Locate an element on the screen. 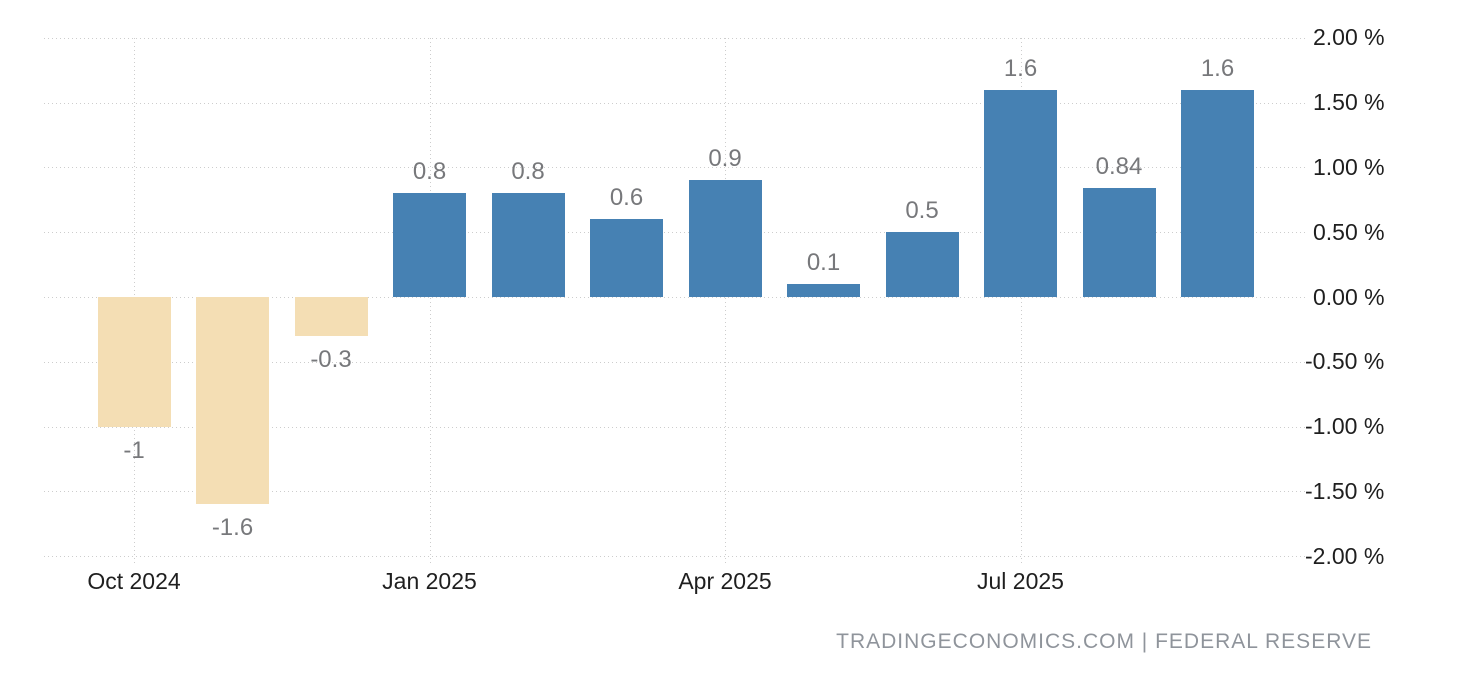 This screenshot has height=680, width=1460. bar-jul-2025 is located at coordinates (1020, 193).